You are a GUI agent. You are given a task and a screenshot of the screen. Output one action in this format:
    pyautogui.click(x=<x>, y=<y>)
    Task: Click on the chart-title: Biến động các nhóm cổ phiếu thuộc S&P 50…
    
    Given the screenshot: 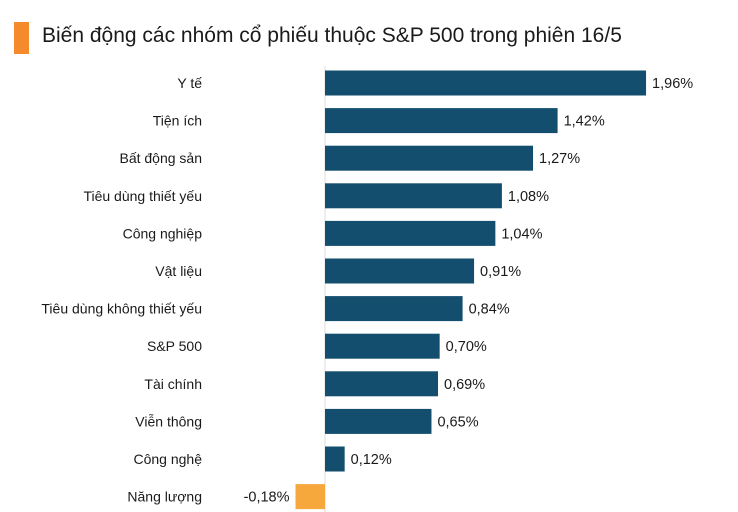 What is the action you would take?
    pyautogui.click(x=332, y=35)
    